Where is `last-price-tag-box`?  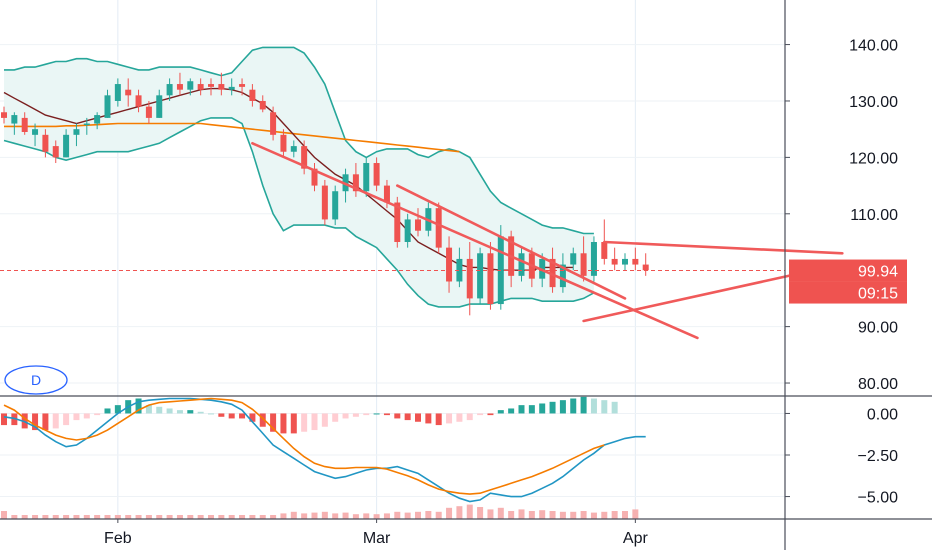 last-price-tag-box is located at coordinates (848, 270).